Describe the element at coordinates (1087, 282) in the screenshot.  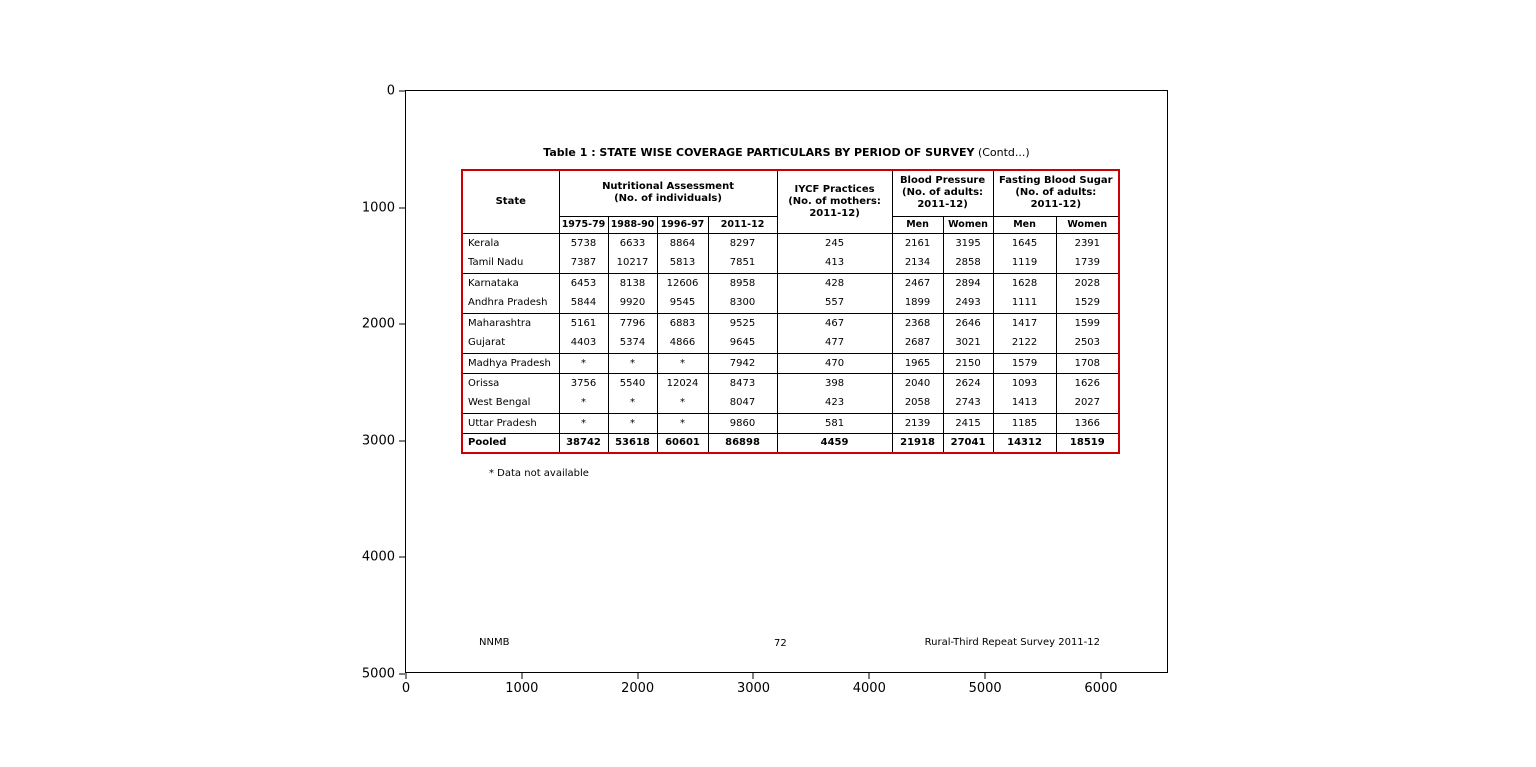
I see `row-value-cell: 2028` at that location.